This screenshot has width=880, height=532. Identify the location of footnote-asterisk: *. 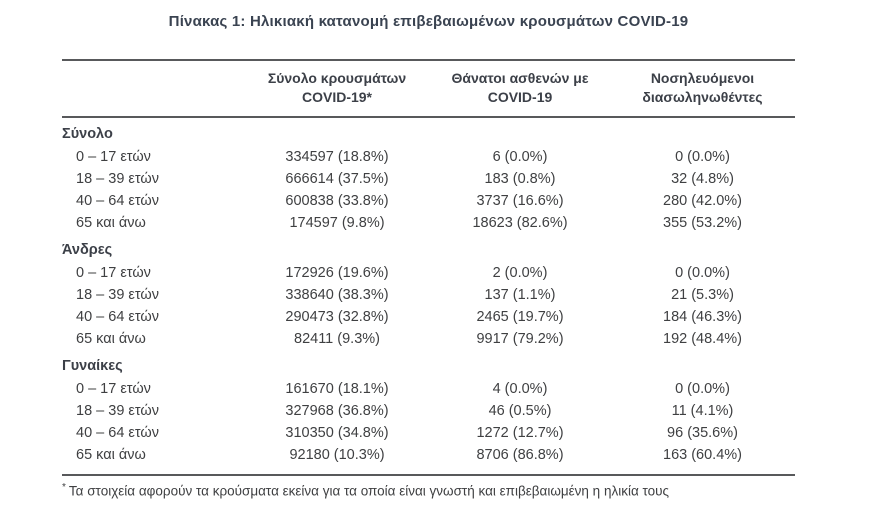
(64, 487).